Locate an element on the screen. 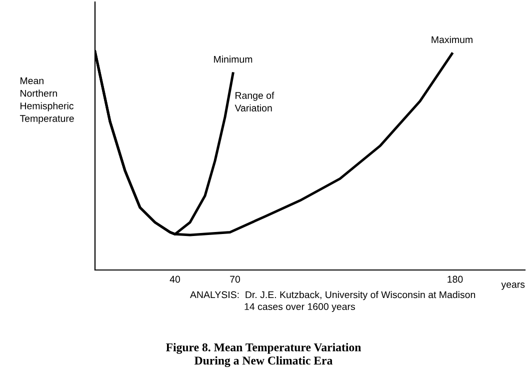  series-label: Minimum is located at coordinates (233, 59).